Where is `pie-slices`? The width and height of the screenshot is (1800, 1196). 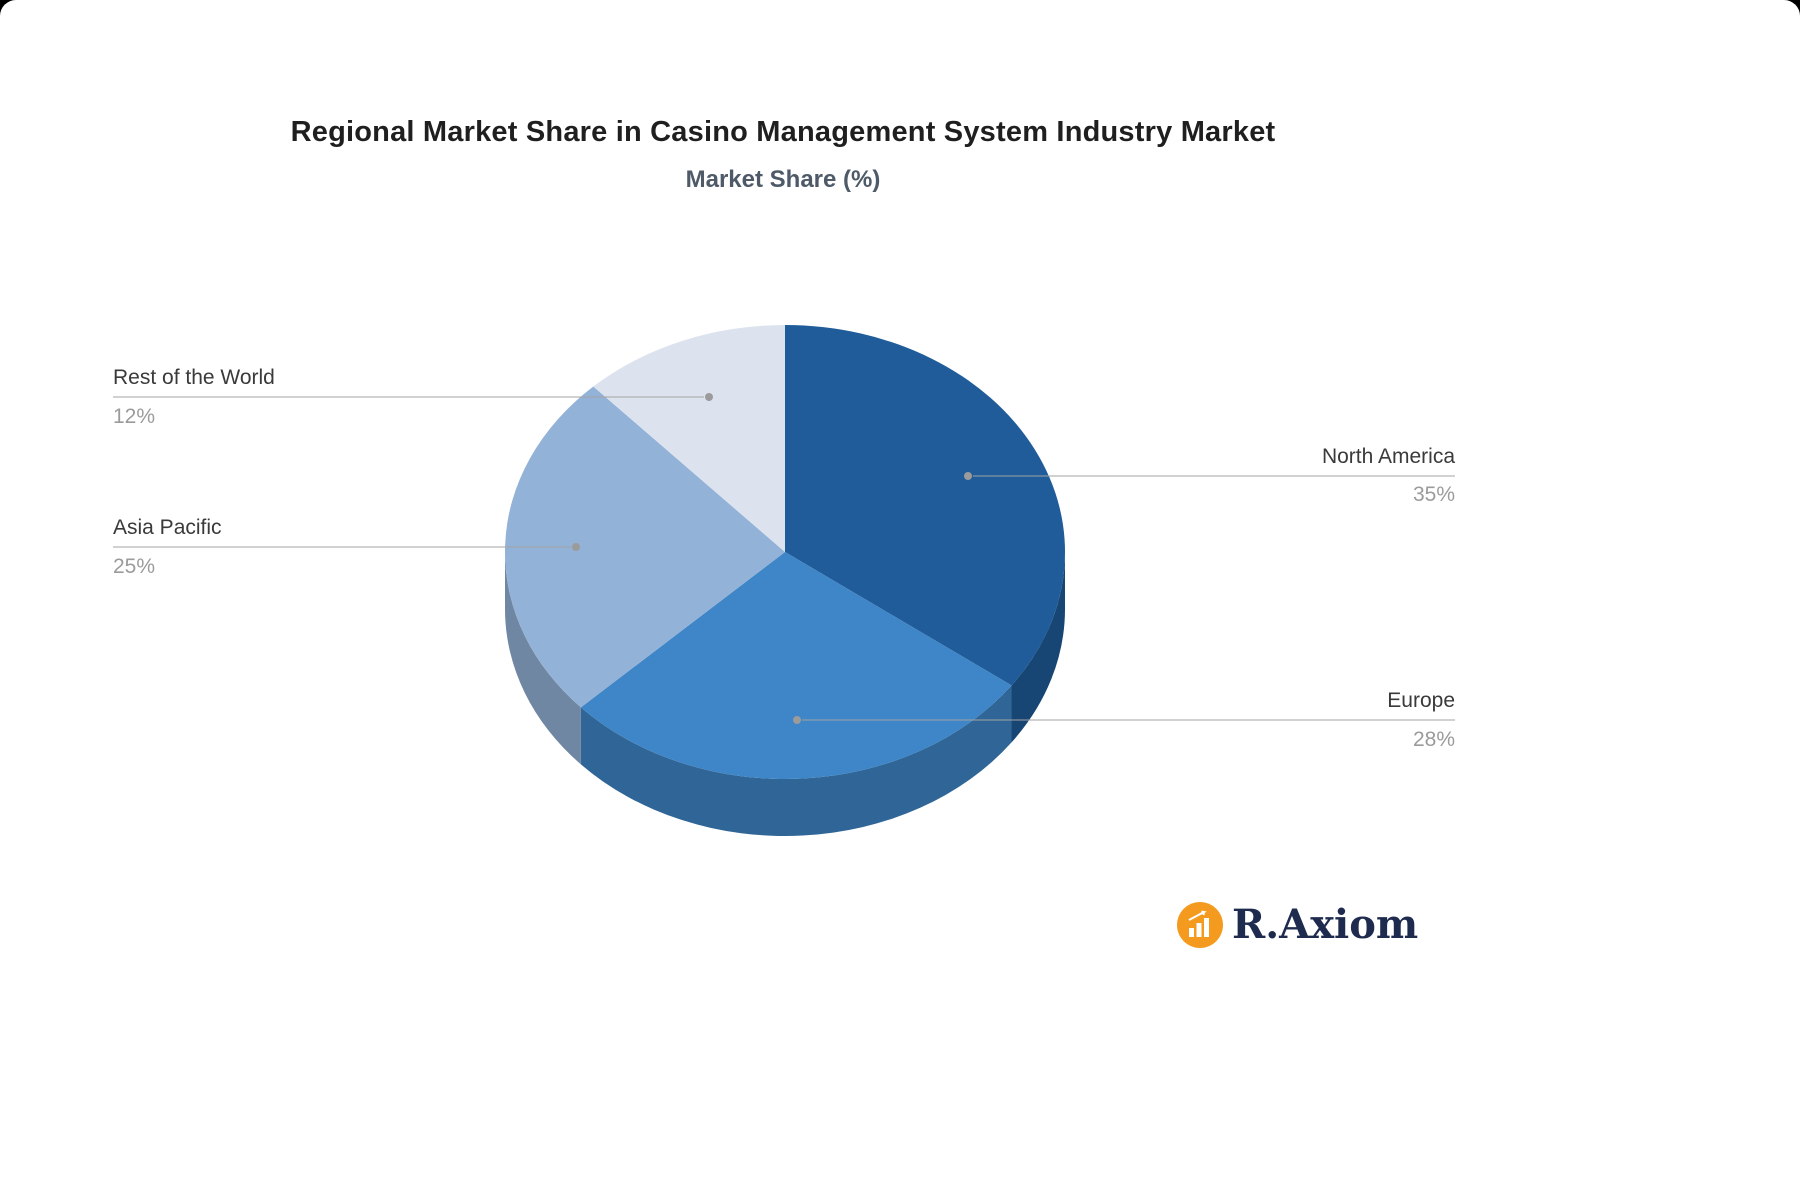 pie-slices is located at coordinates (785, 580).